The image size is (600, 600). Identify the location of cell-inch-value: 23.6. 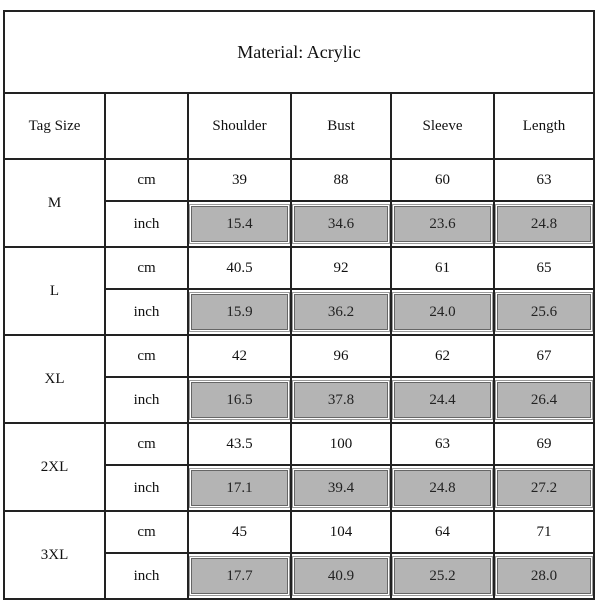
(442, 224).